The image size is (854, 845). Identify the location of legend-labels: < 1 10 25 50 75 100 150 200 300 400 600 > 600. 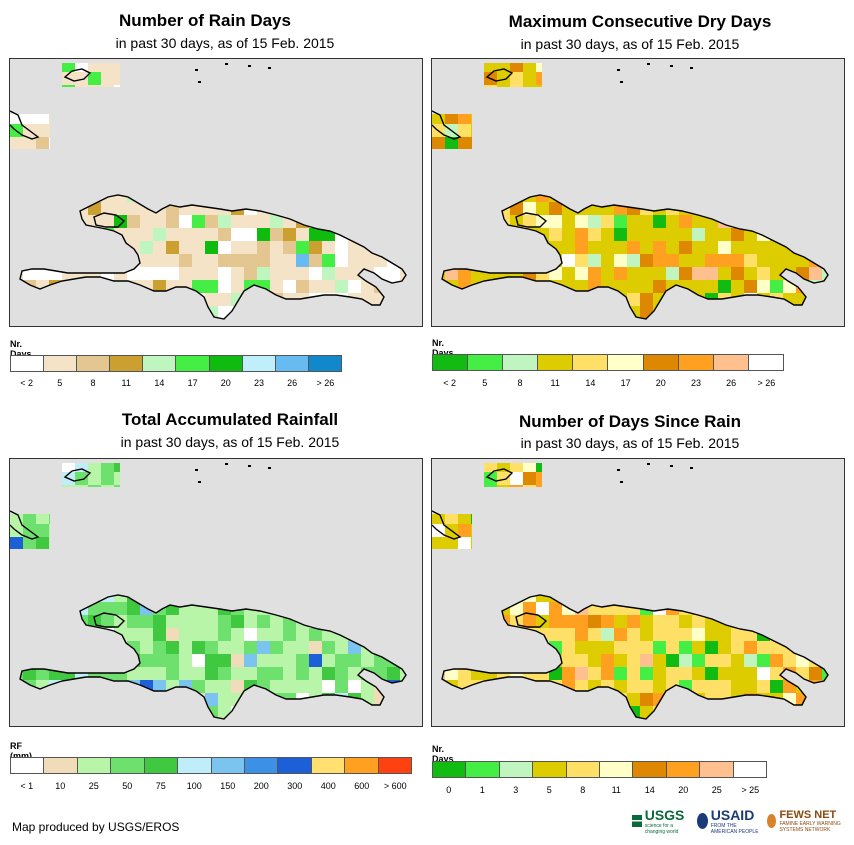
(211, 787).